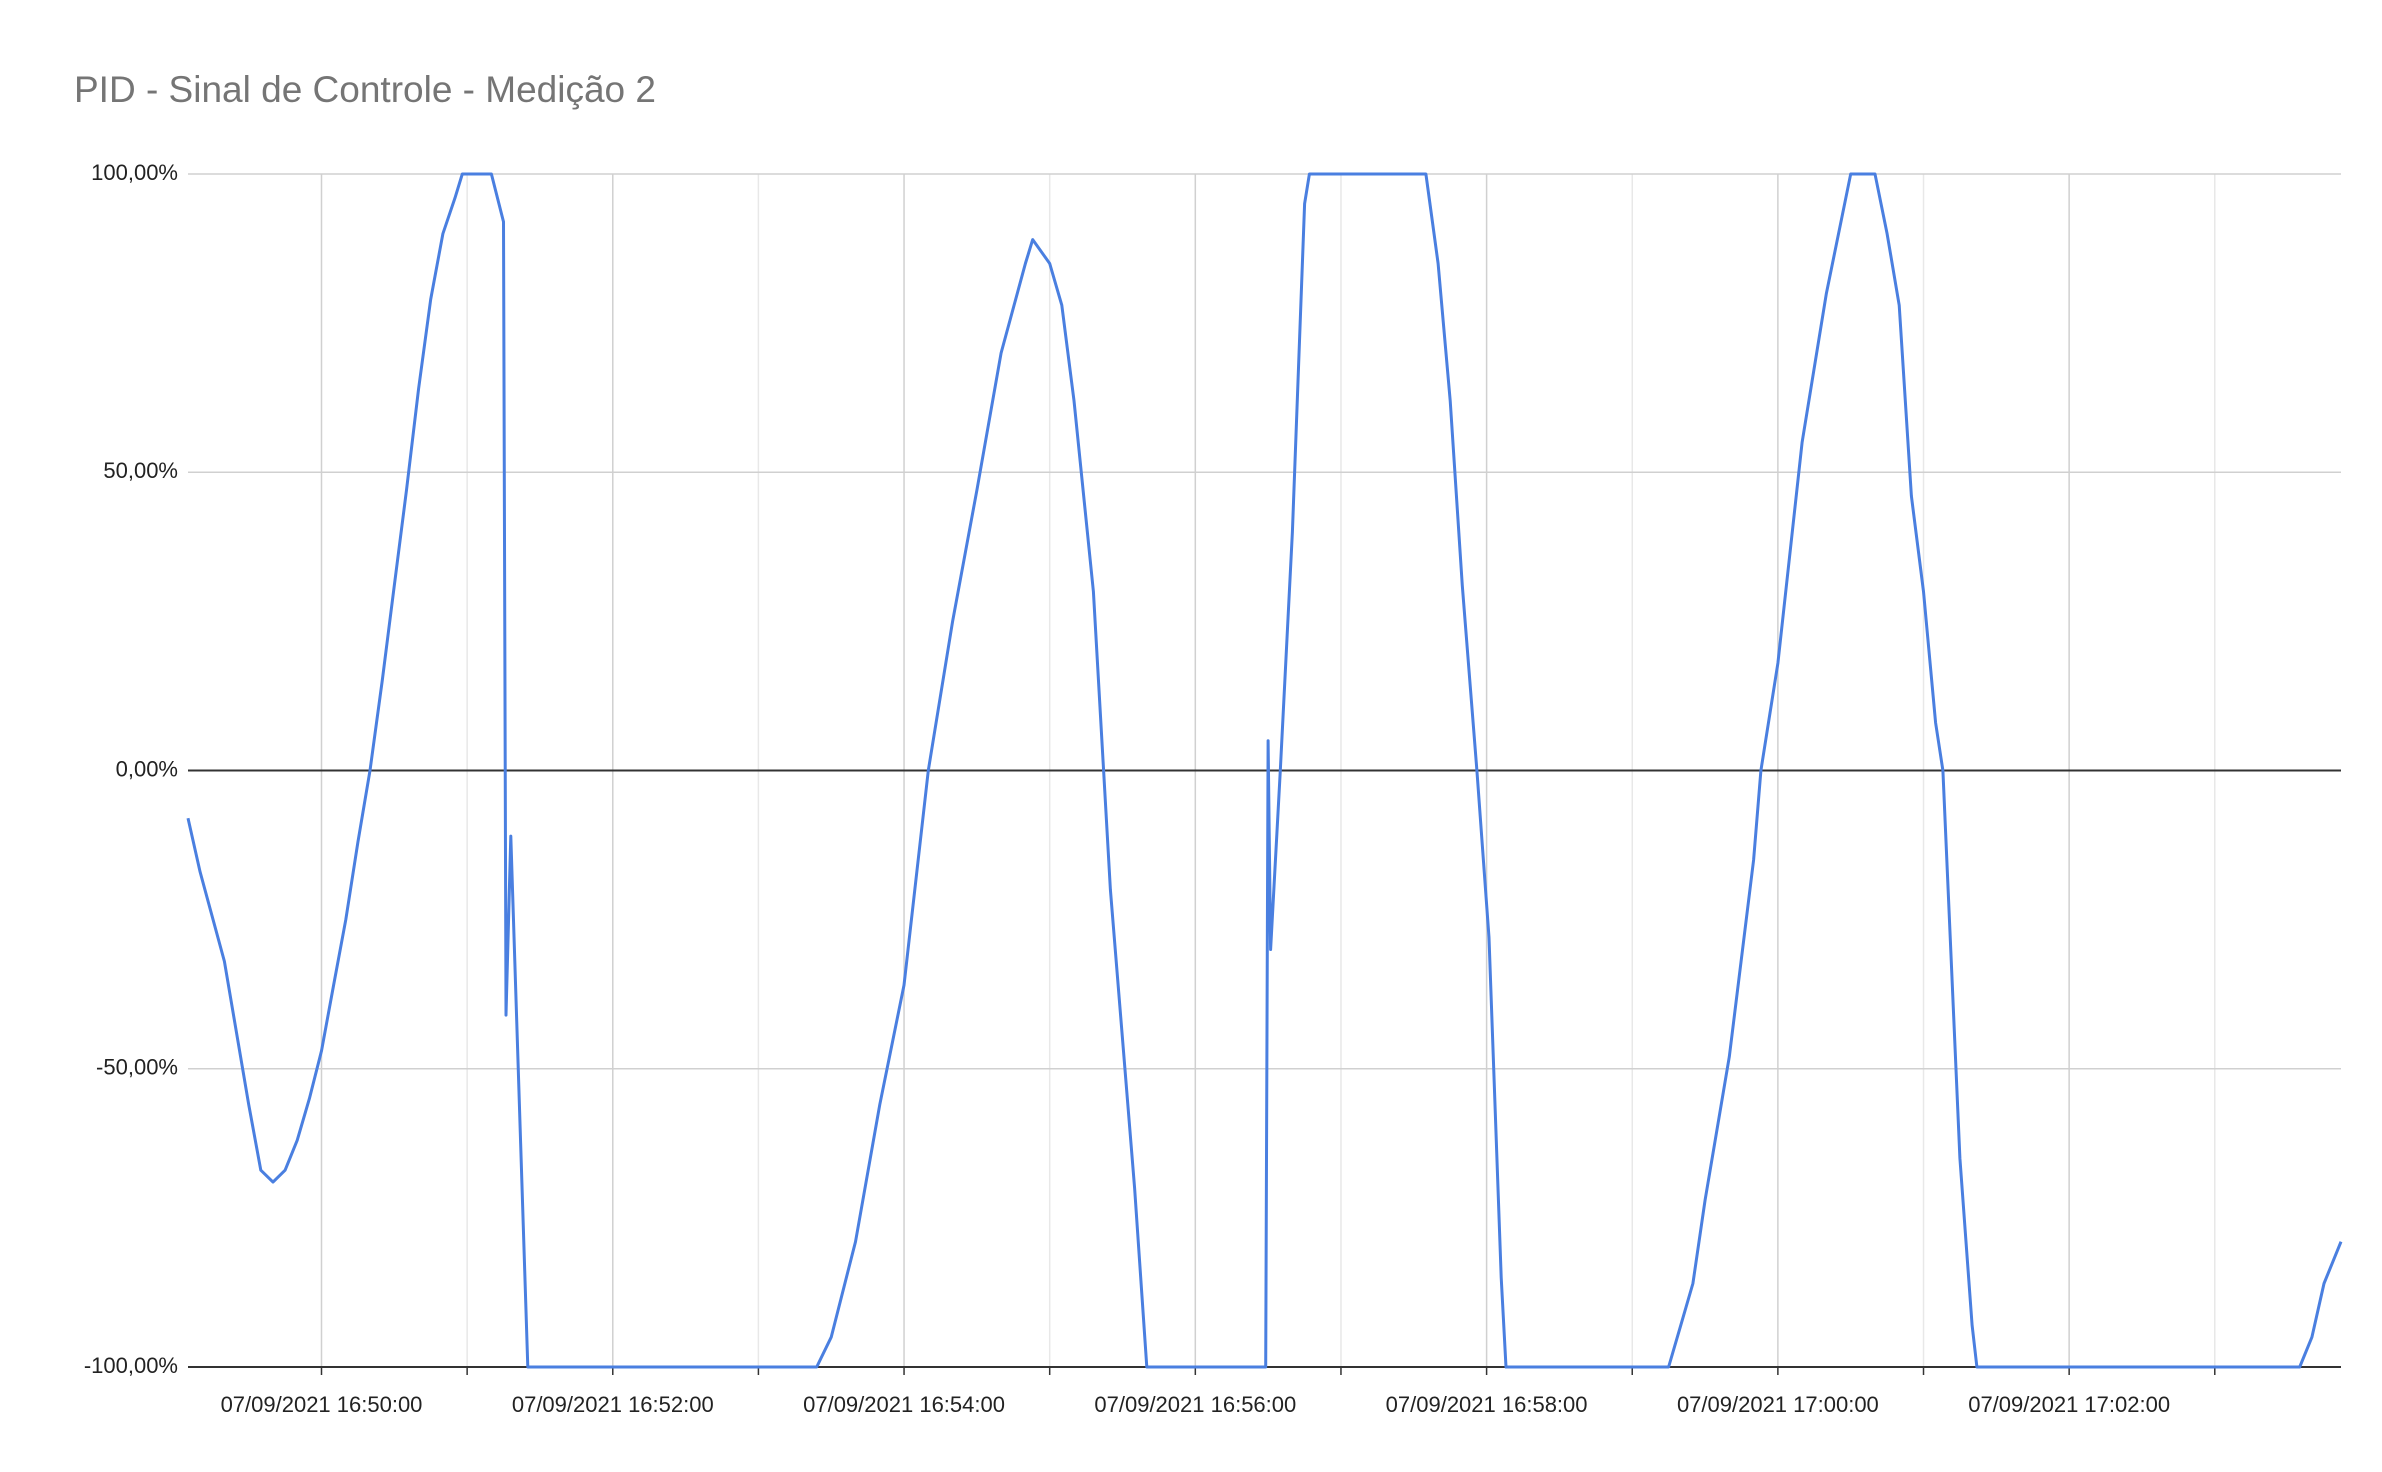 The height and width of the screenshot is (1472, 2382). I want to click on x-tick-label: 07/09/2021 16:56:00, so click(1195, 1404).